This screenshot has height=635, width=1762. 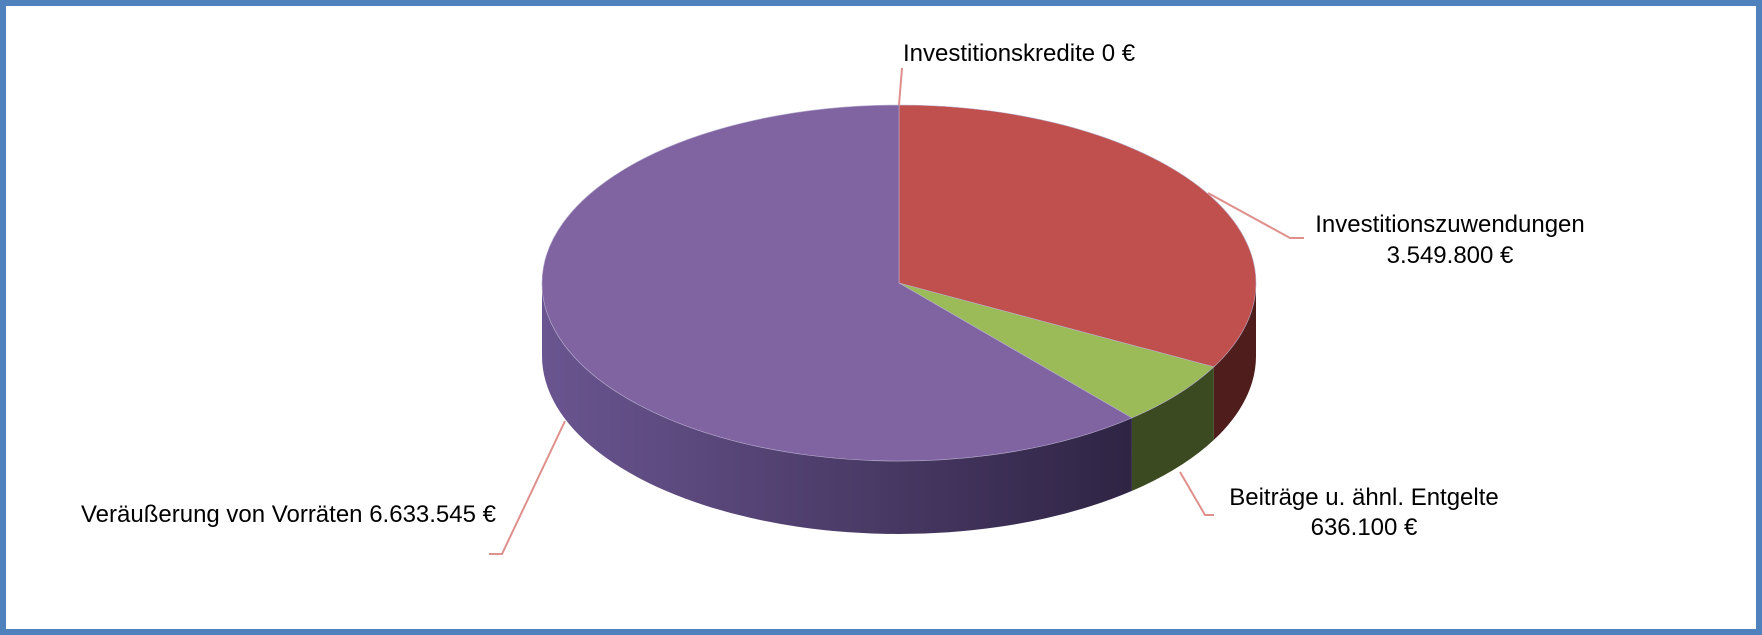 What do you see at coordinates (432, 514) in the screenshot?
I see `label-value: 6.633.545 €` at bounding box center [432, 514].